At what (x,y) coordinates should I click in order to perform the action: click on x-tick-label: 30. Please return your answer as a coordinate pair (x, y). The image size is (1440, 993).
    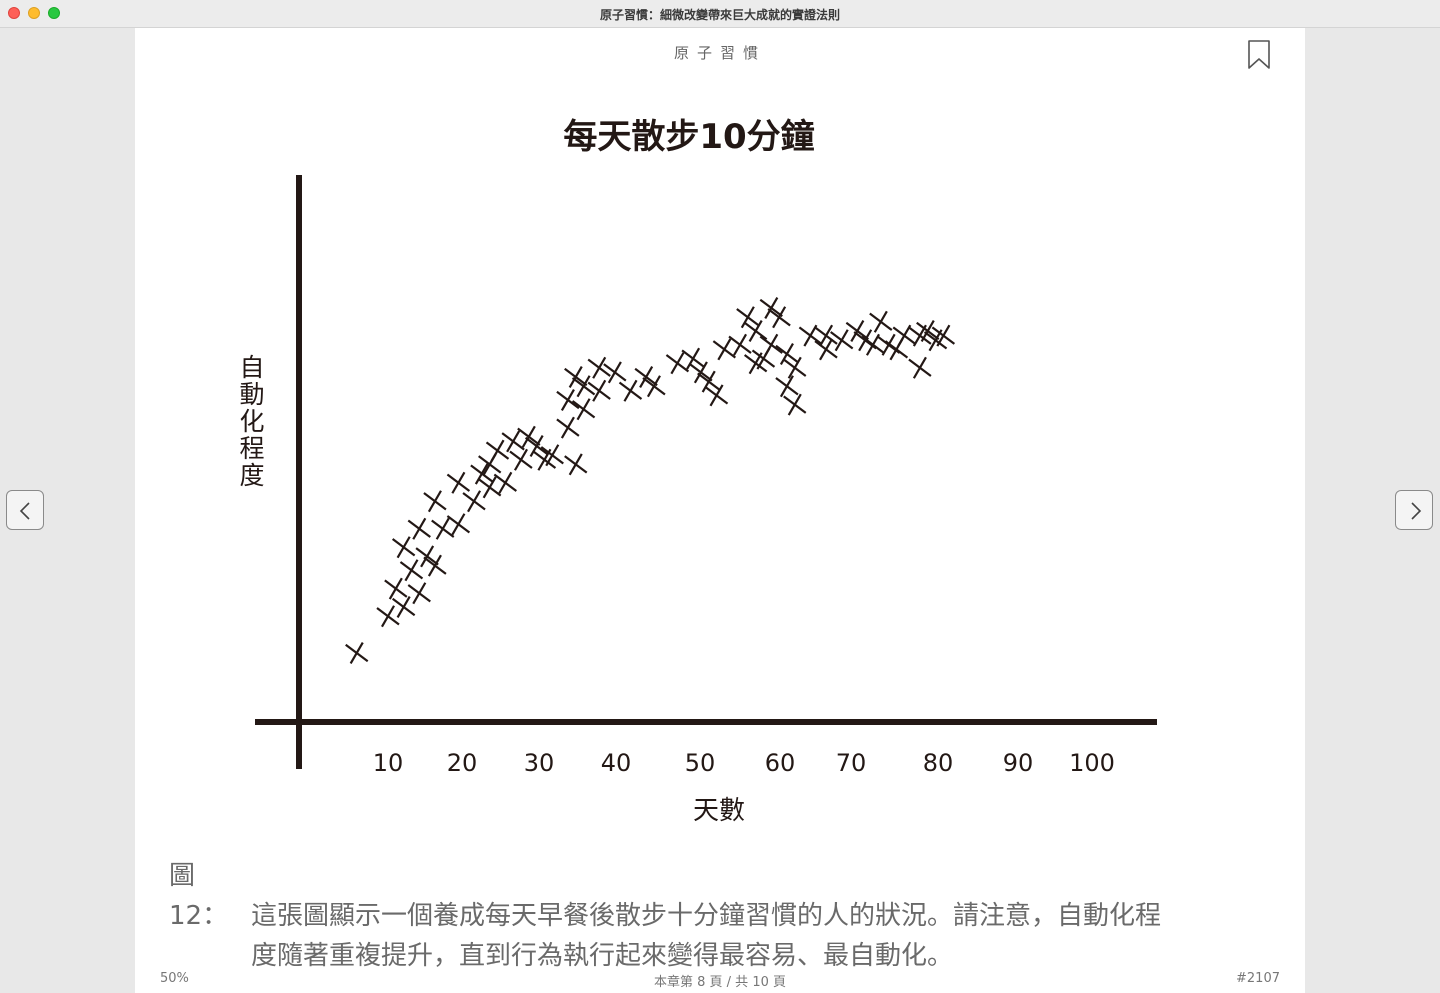
    Looking at the image, I should click on (539, 763).